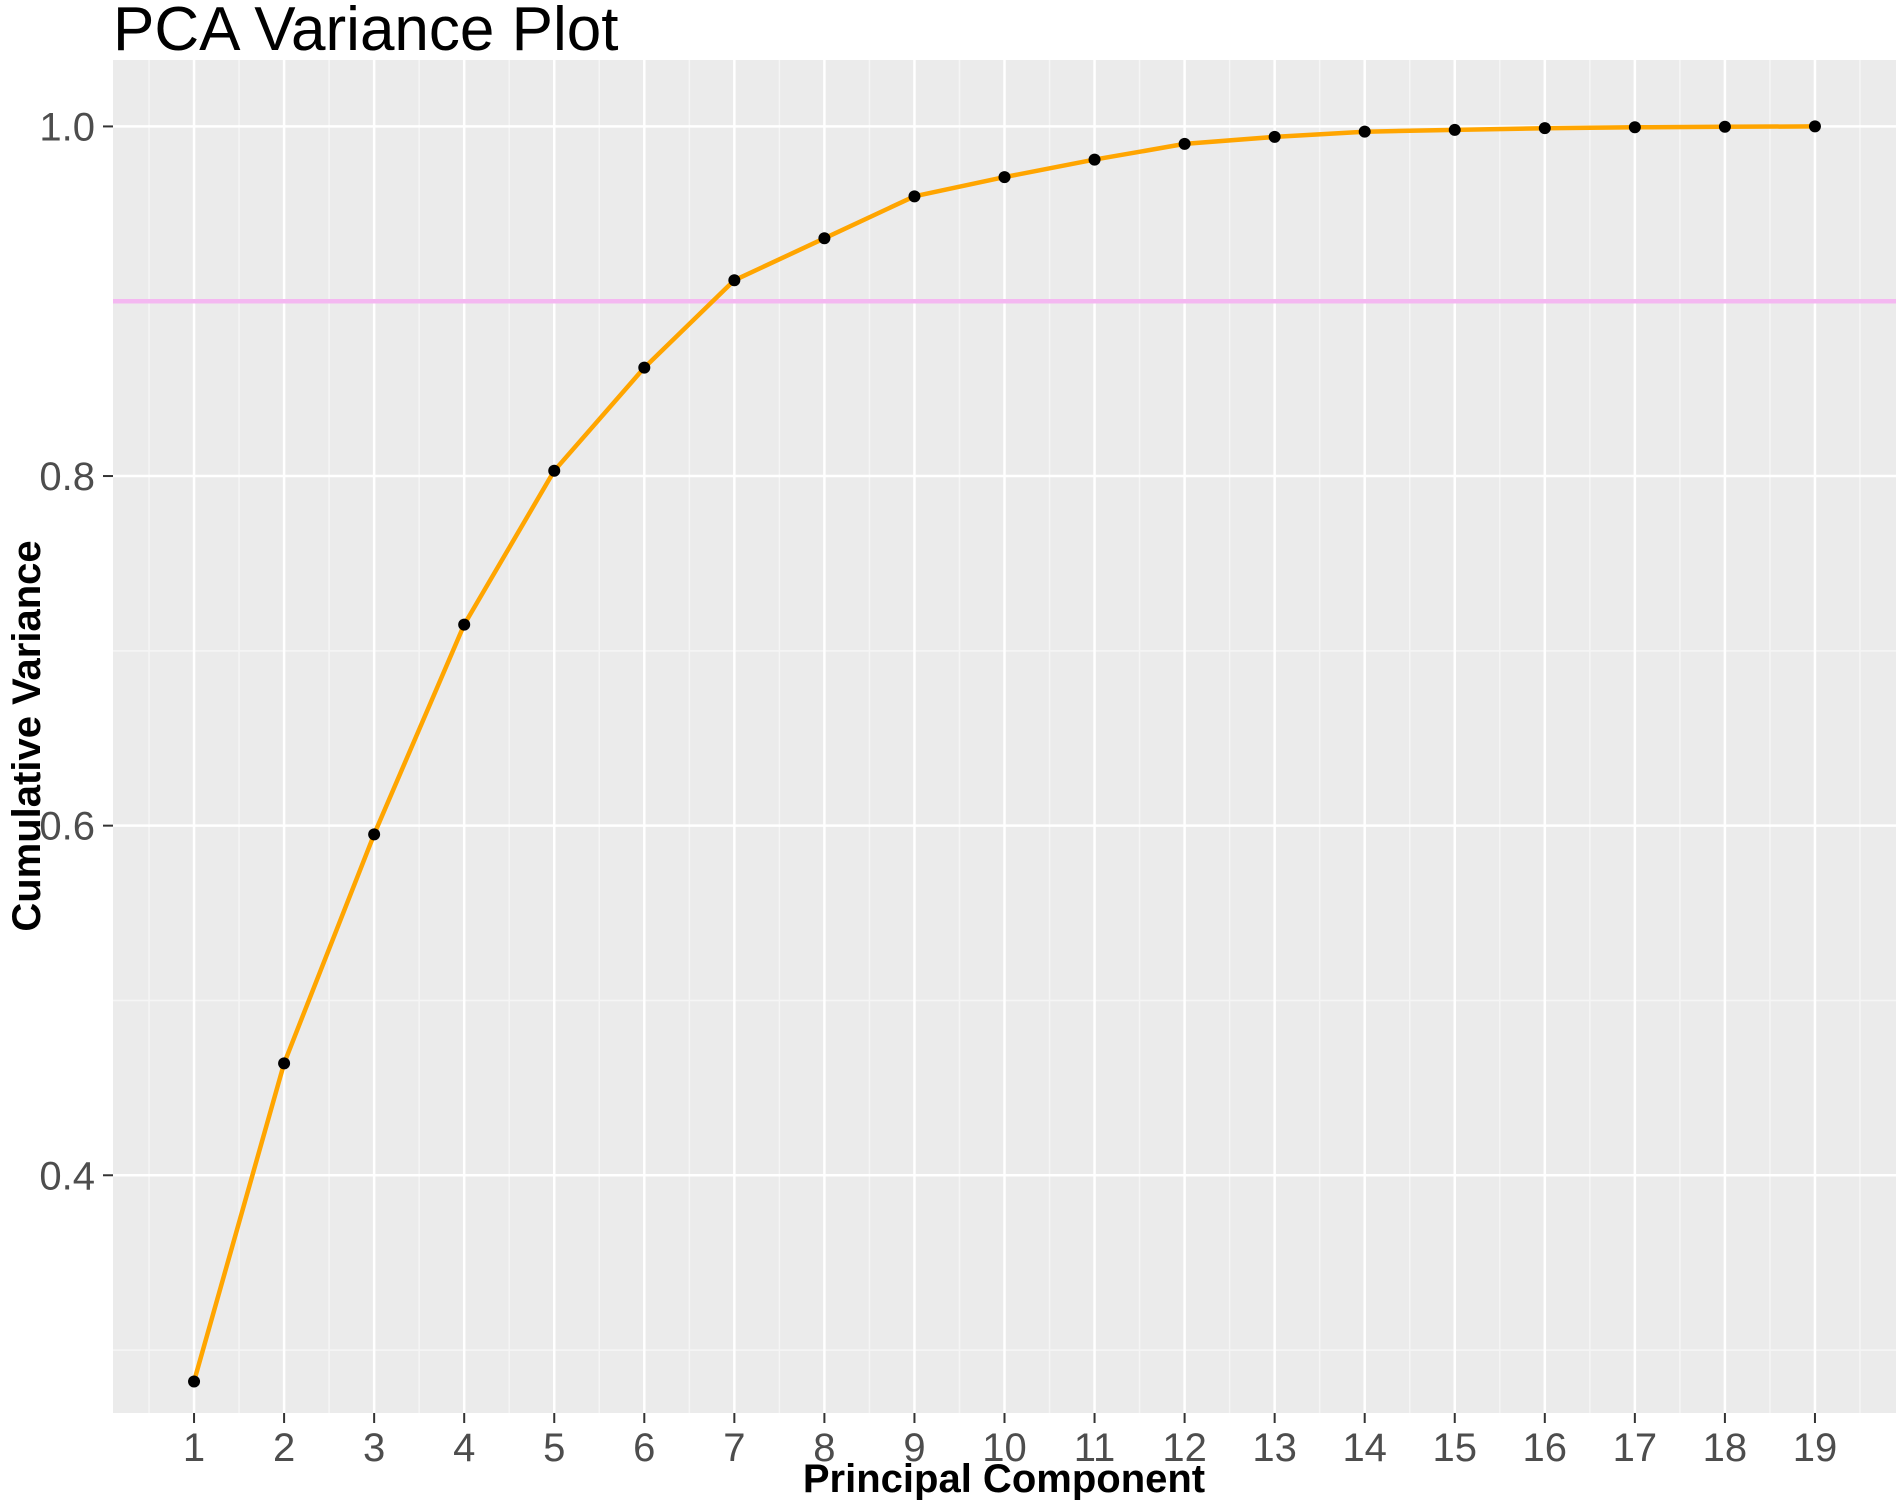  Describe the element at coordinates (67, 477) in the screenshot. I see `y-tick-label: 0.8` at that location.